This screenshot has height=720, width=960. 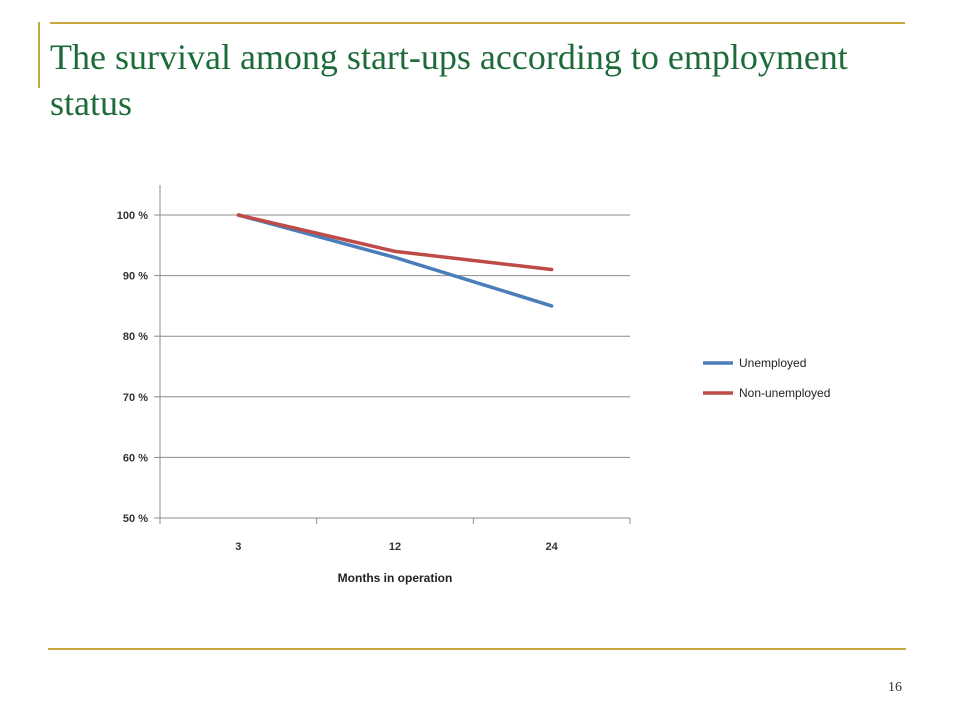 I want to click on left-rule, so click(x=39, y=55).